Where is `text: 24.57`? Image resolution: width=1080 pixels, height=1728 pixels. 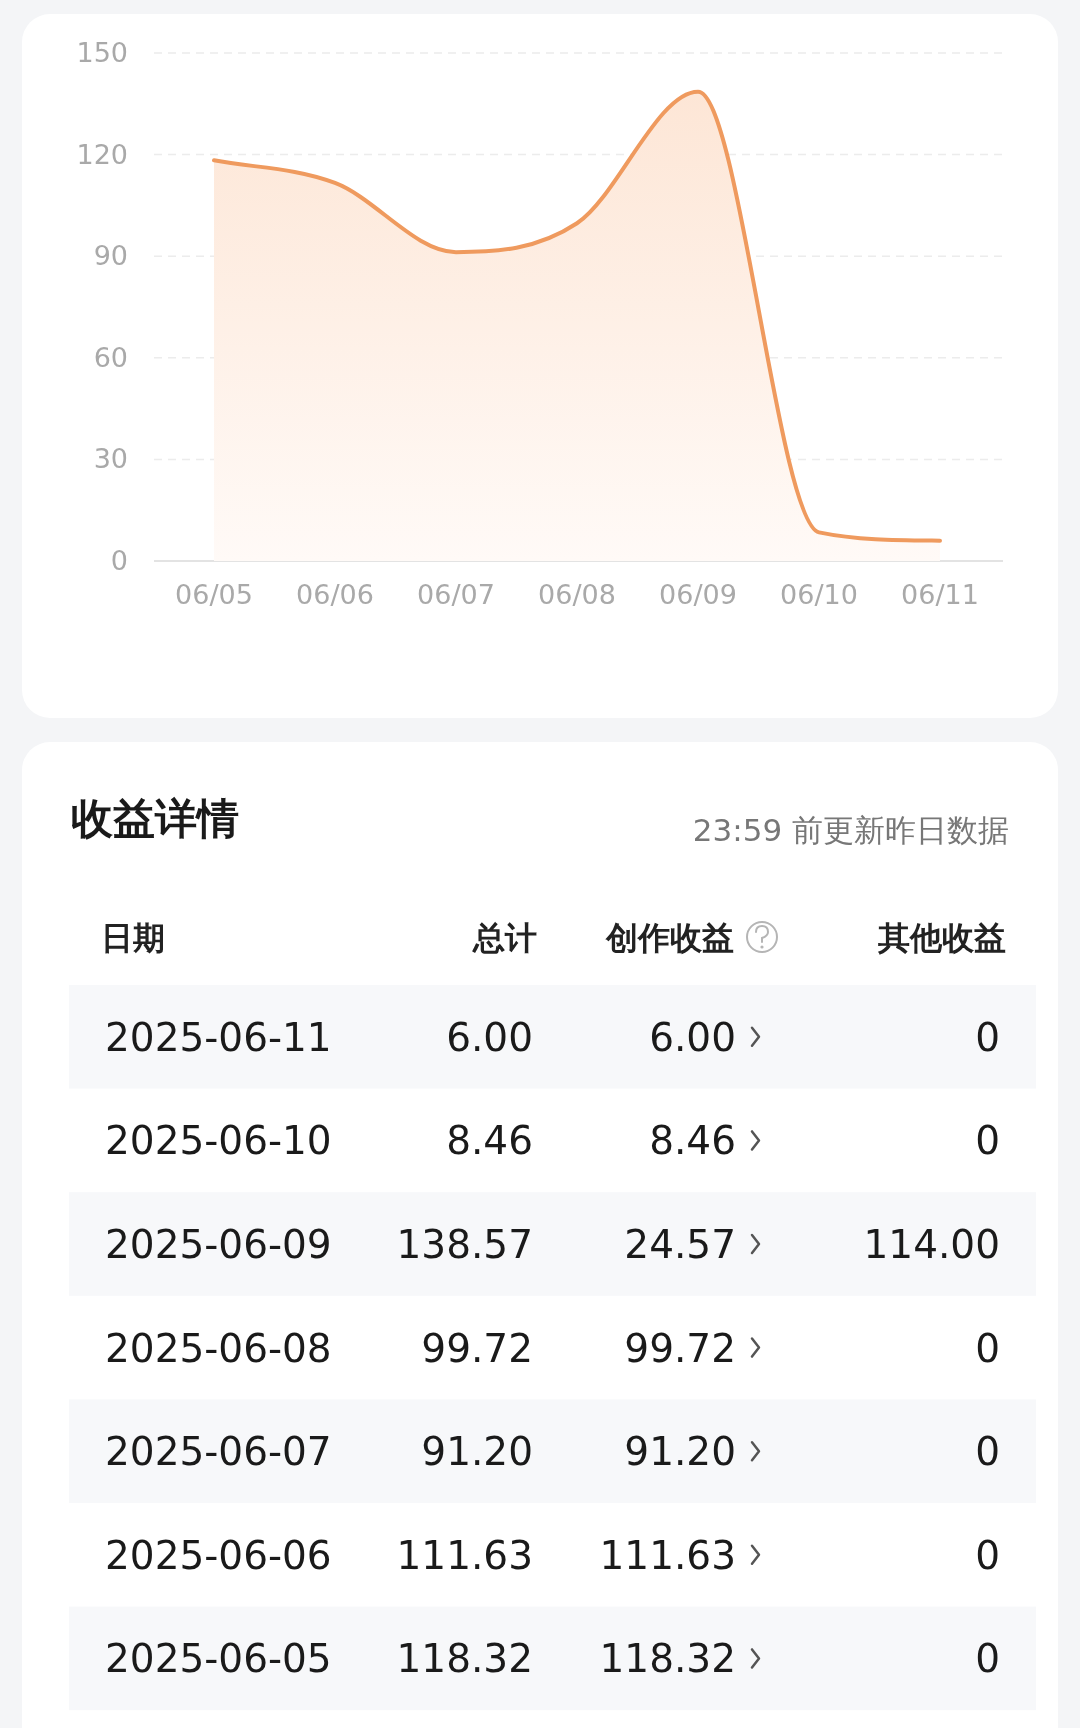
text: 24.57 is located at coordinates (680, 1244).